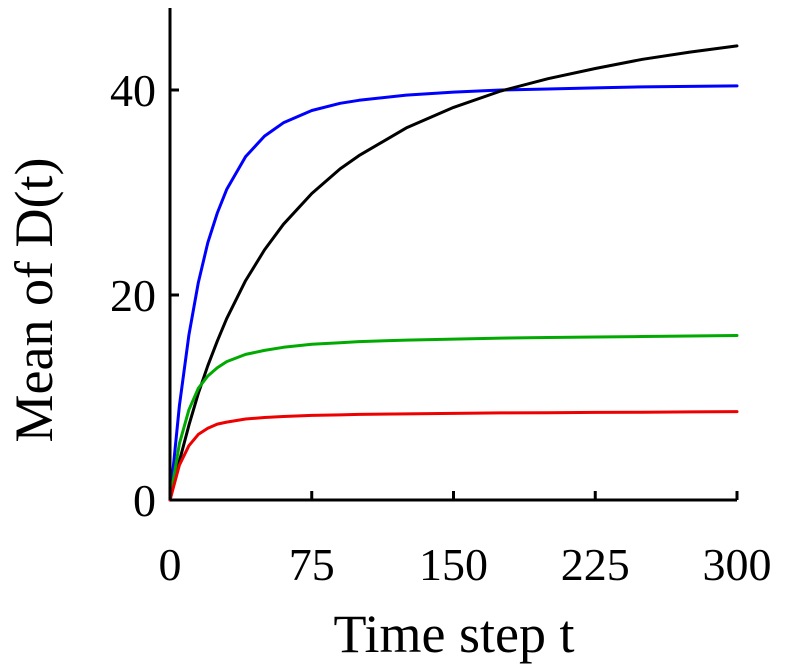  I want to click on y-tick-label-0: 0, so click(144, 500).